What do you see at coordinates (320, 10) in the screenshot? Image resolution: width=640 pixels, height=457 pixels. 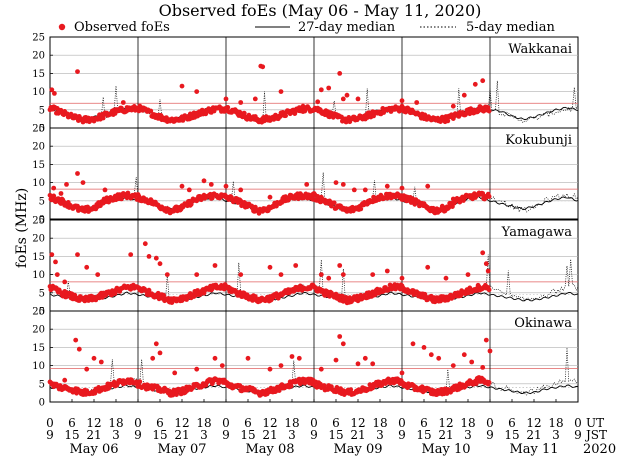 I see `chart-title: Observed foEs (May 06 - May 11, 2020)` at bounding box center [320, 10].